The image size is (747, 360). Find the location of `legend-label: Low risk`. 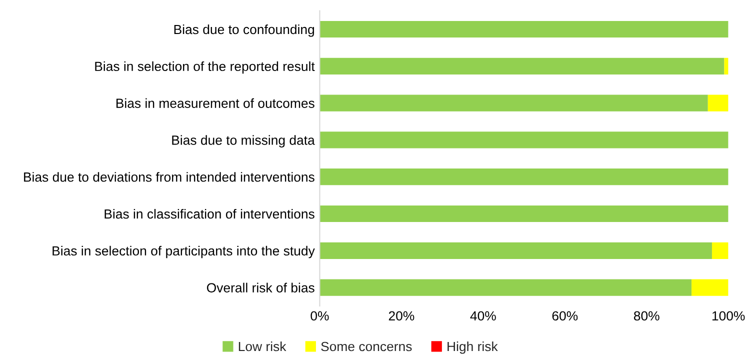

legend-label: Low risk is located at coordinates (262, 346).